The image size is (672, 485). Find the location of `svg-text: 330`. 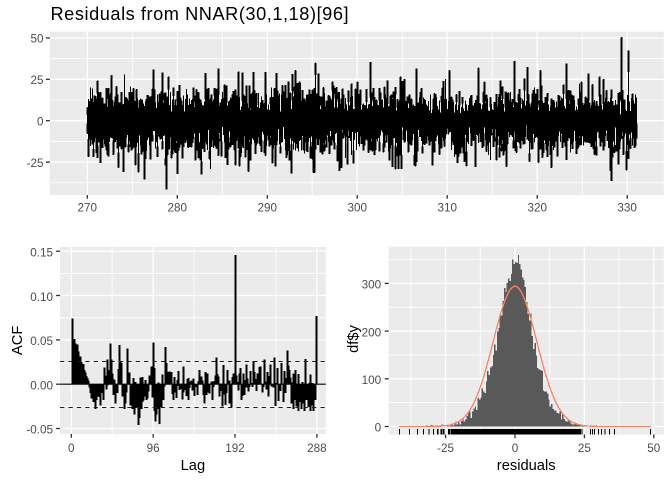

svg-text: 330 is located at coordinates (627, 207).